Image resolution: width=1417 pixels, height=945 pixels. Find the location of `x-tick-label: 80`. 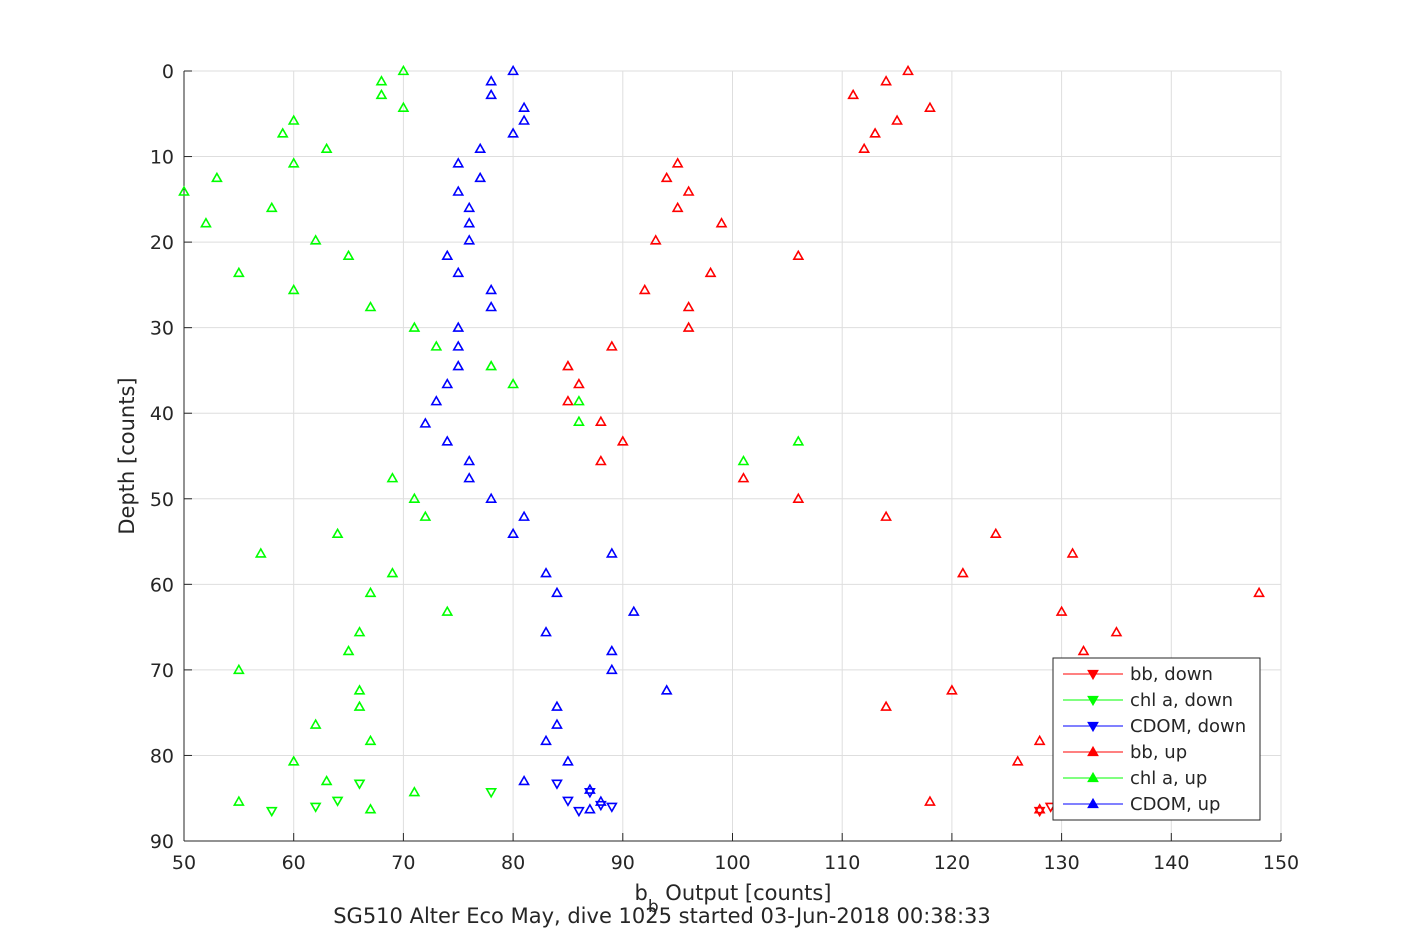

x-tick-label: 80 is located at coordinates (513, 863).